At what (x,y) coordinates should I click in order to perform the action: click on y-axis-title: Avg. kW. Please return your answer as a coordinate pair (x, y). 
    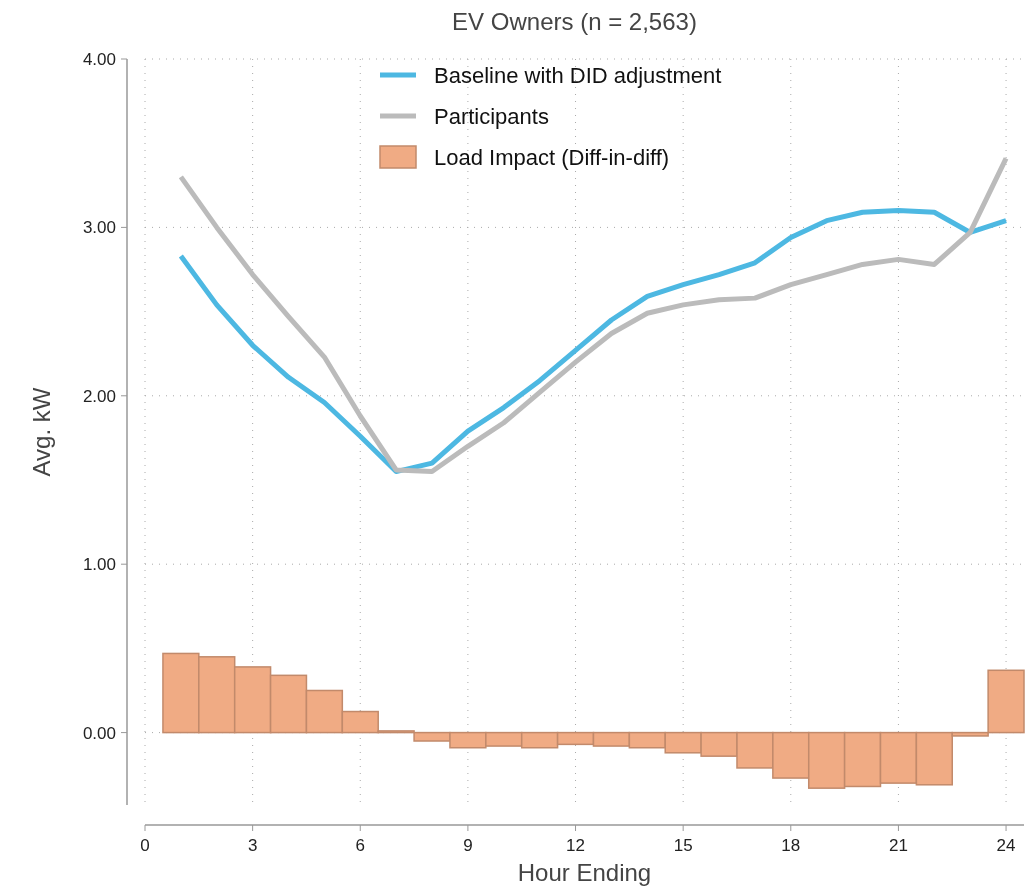
    Looking at the image, I should click on (41, 432).